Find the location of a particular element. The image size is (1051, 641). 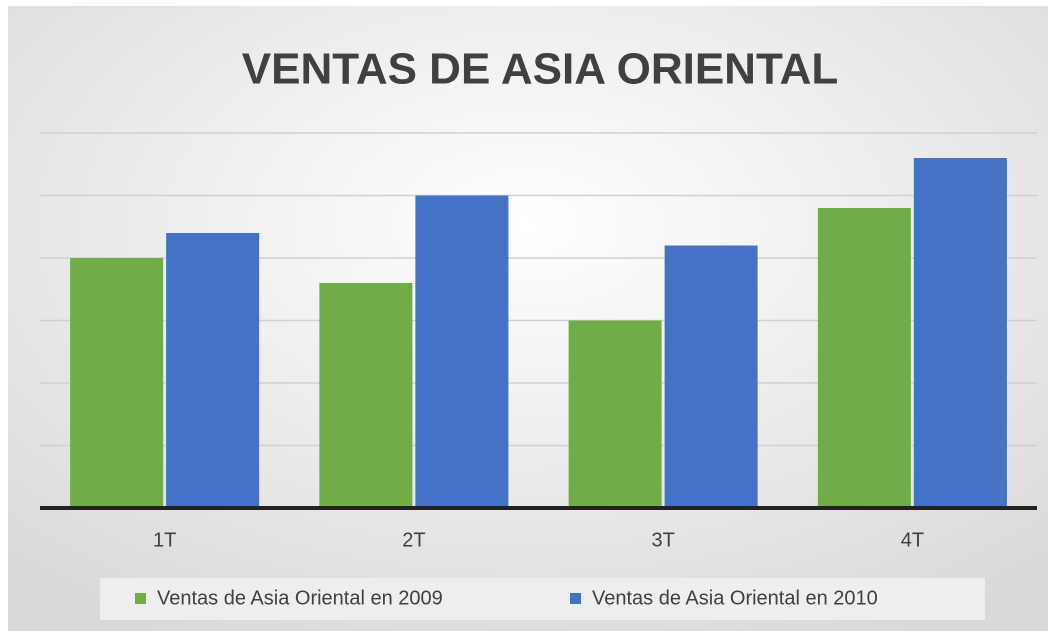

x-tick-label: 4T is located at coordinates (912, 540).